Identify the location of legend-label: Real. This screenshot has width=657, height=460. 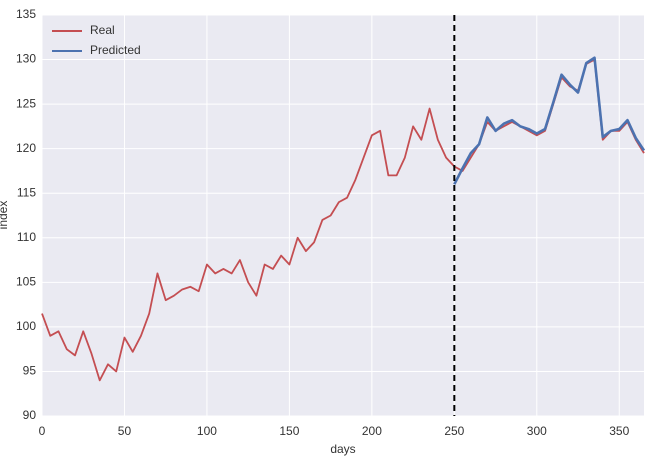
(102, 30).